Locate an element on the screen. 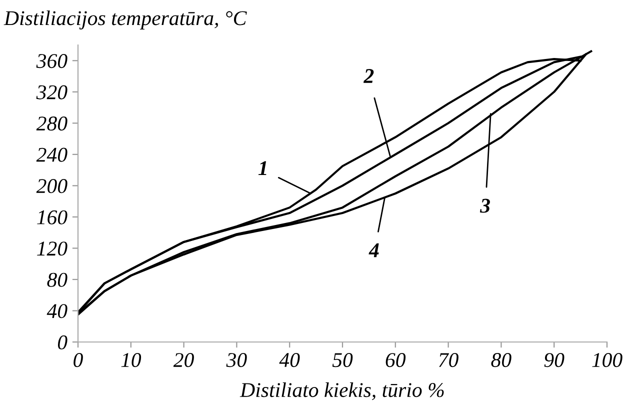 The image size is (627, 405). y-tick-label: 200 is located at coordinates (52, 186).